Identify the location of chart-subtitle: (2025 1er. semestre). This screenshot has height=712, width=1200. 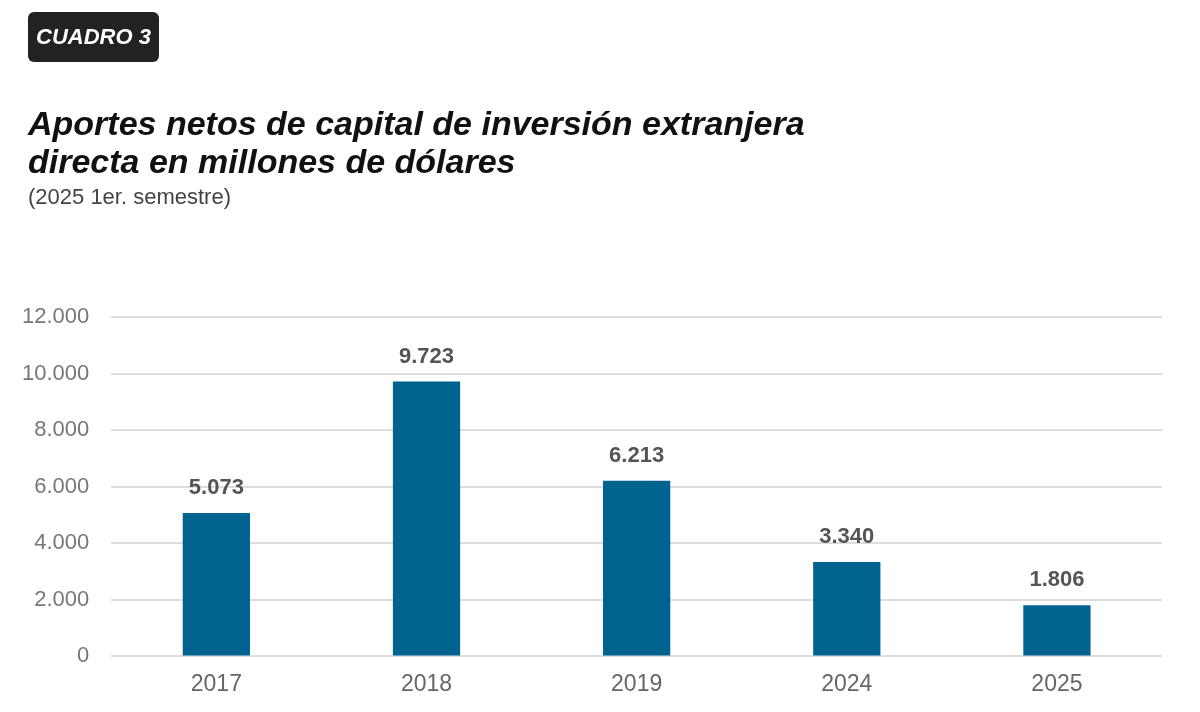
(129, 197).